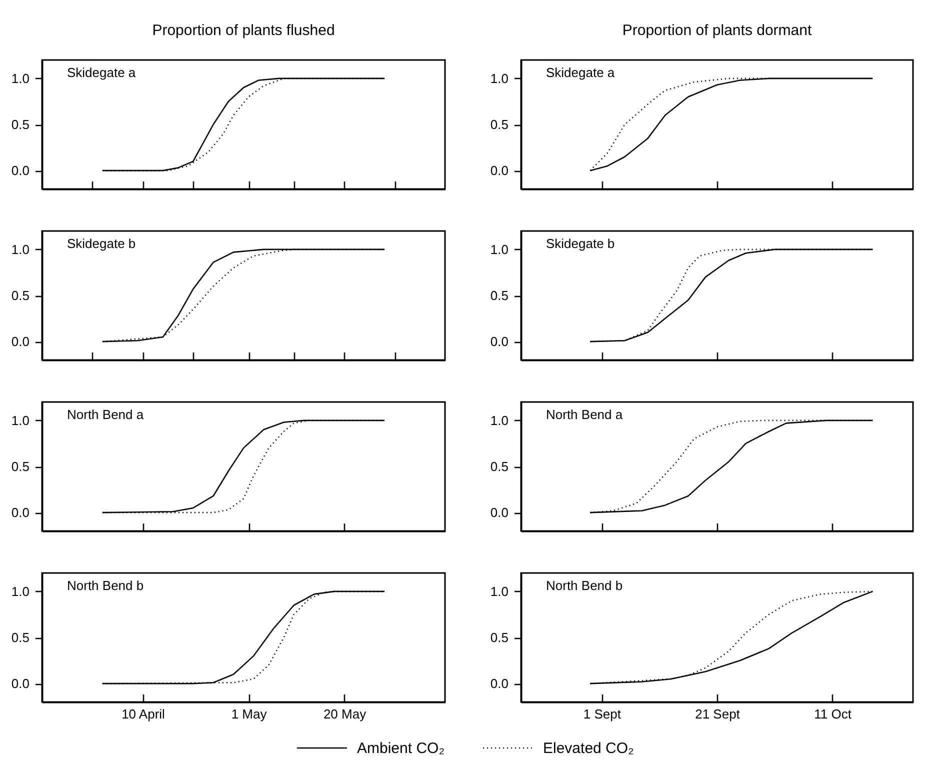  Describe the element at coordinates (717, 30) in the screenshot. I see `chart-title: Proportion of plants dormant` at that location.